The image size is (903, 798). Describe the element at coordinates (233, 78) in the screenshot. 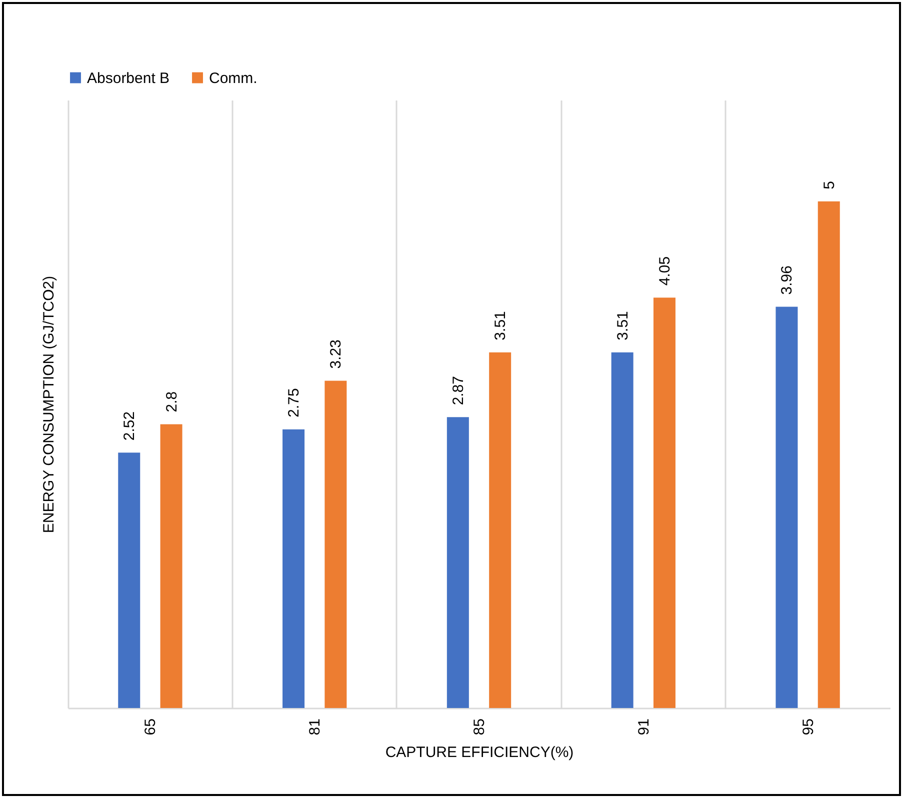

I see `legend-label: Comm.` at that location.